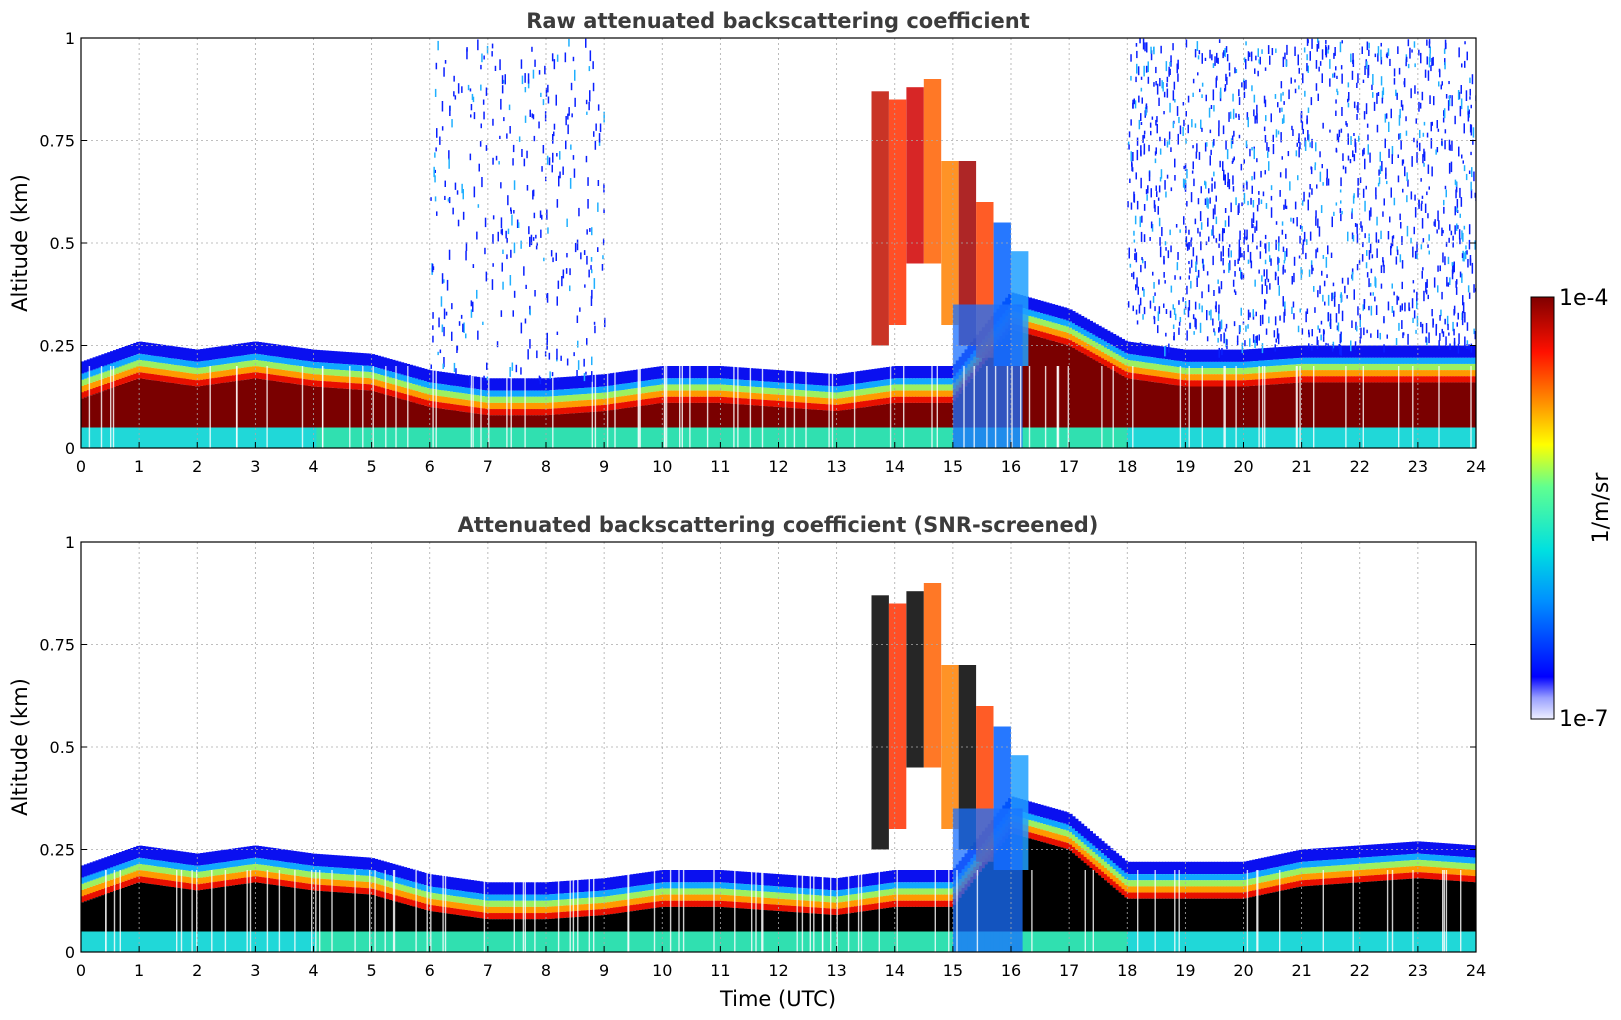 The image size is (1621, 1020). I want to click on plume-cell, so click(915, 175).